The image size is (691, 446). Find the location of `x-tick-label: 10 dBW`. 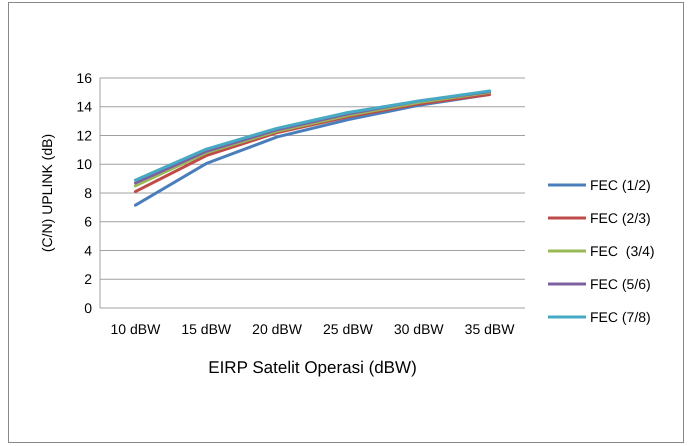

x-tick-label: 10 dBW is located at coordinates (136, 329).